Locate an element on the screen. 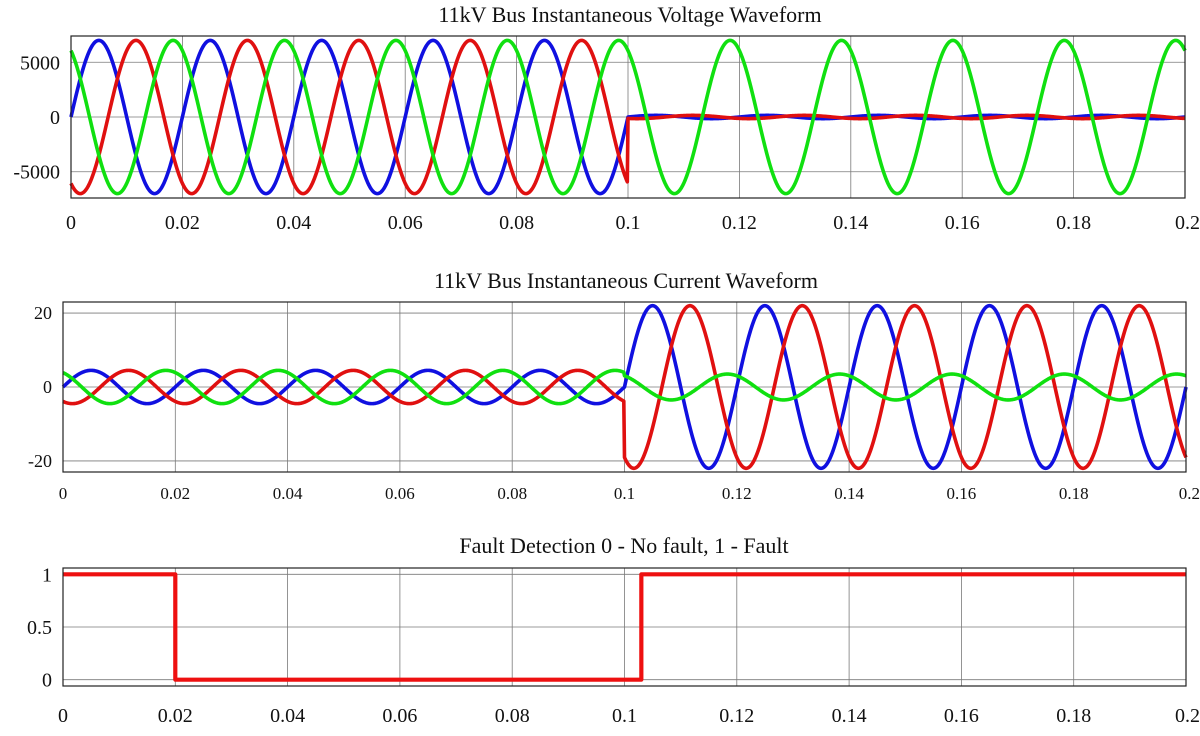 This screenshot has width=1200, height=736. voltage-x-tick: 0.04 is located at coordinates (293, 223).